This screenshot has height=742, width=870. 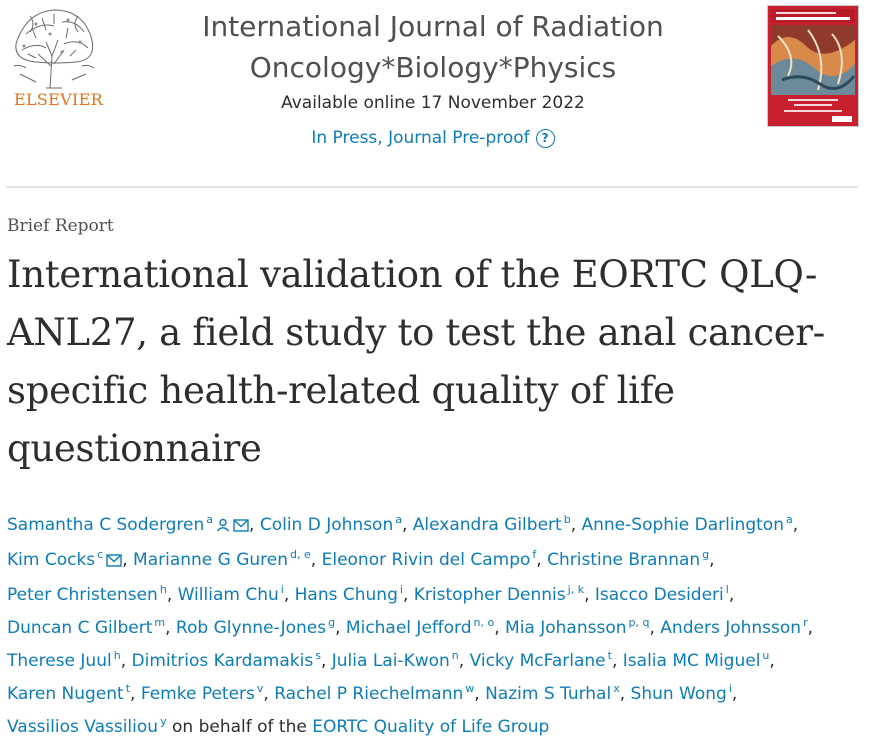 What do you see at coordinates (706, 554) in the screenshot?
I see `author-affiliation: g` at bounding box center [706, 554].